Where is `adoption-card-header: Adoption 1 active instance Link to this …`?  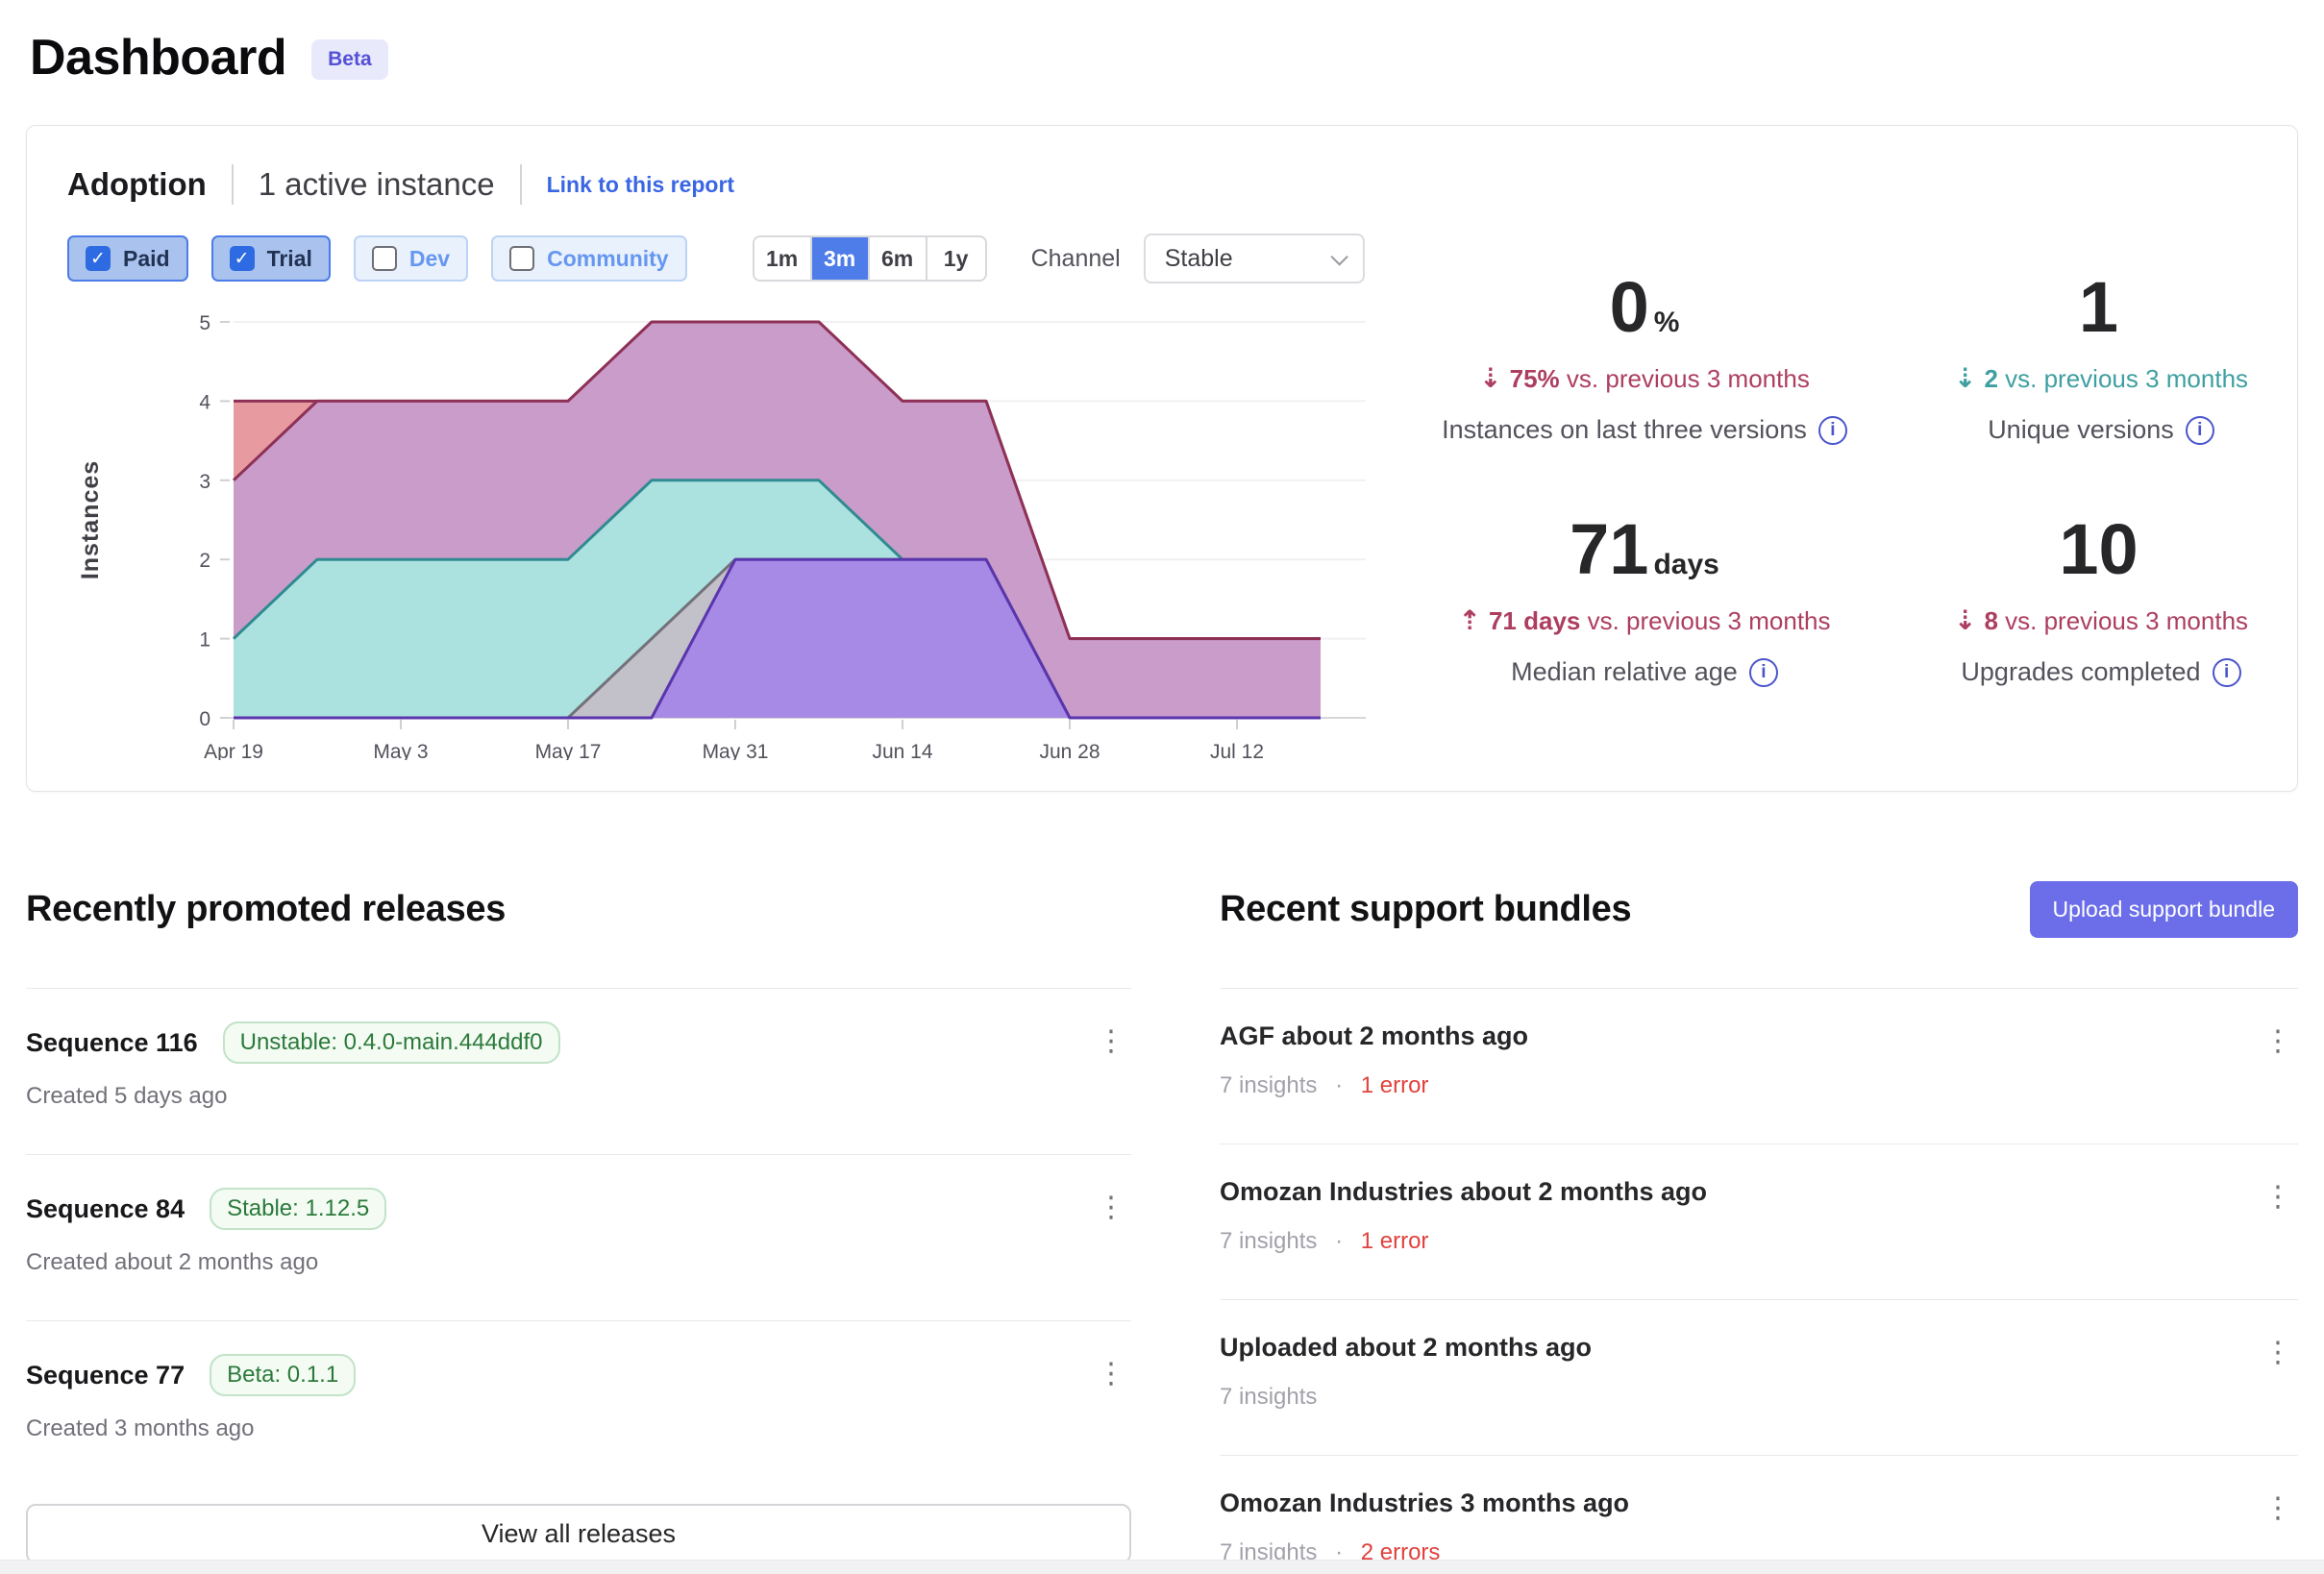
adoption-card-header: Adoption 1 active instance Link to this … is located at coordinates (400, 184).